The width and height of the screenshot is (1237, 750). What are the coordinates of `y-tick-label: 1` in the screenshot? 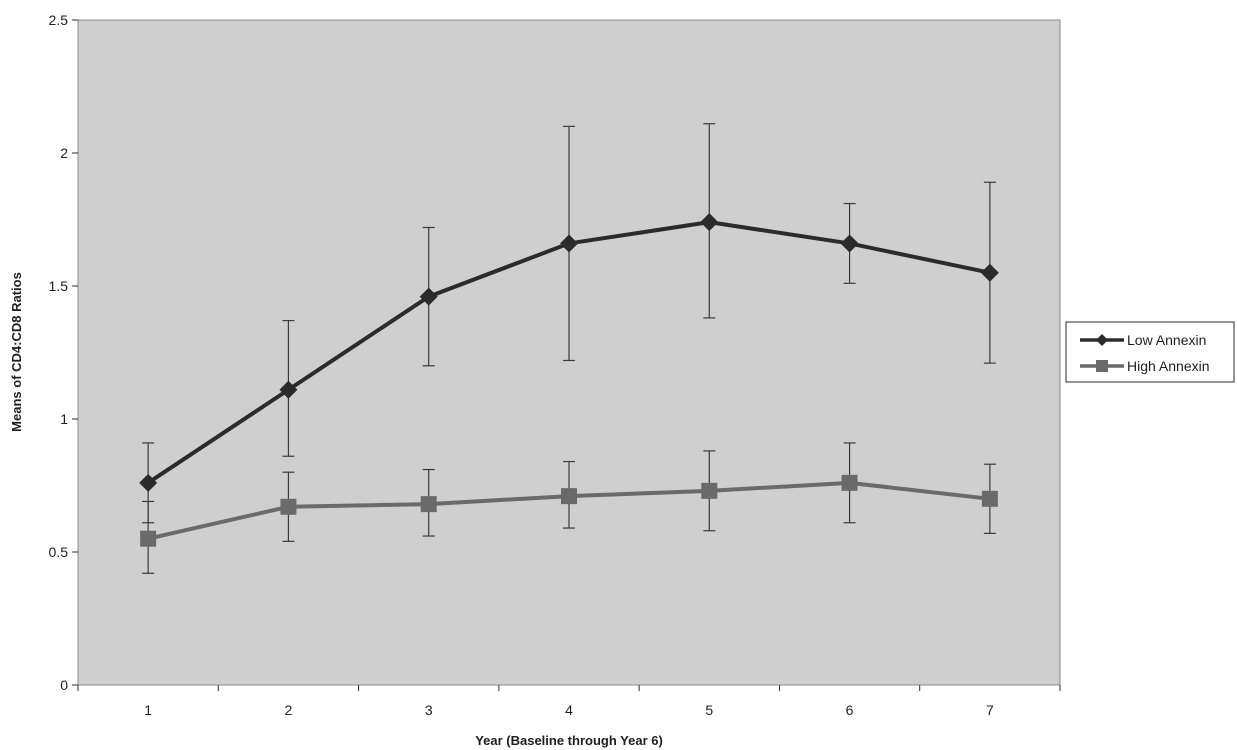 It's located at (64, 419).